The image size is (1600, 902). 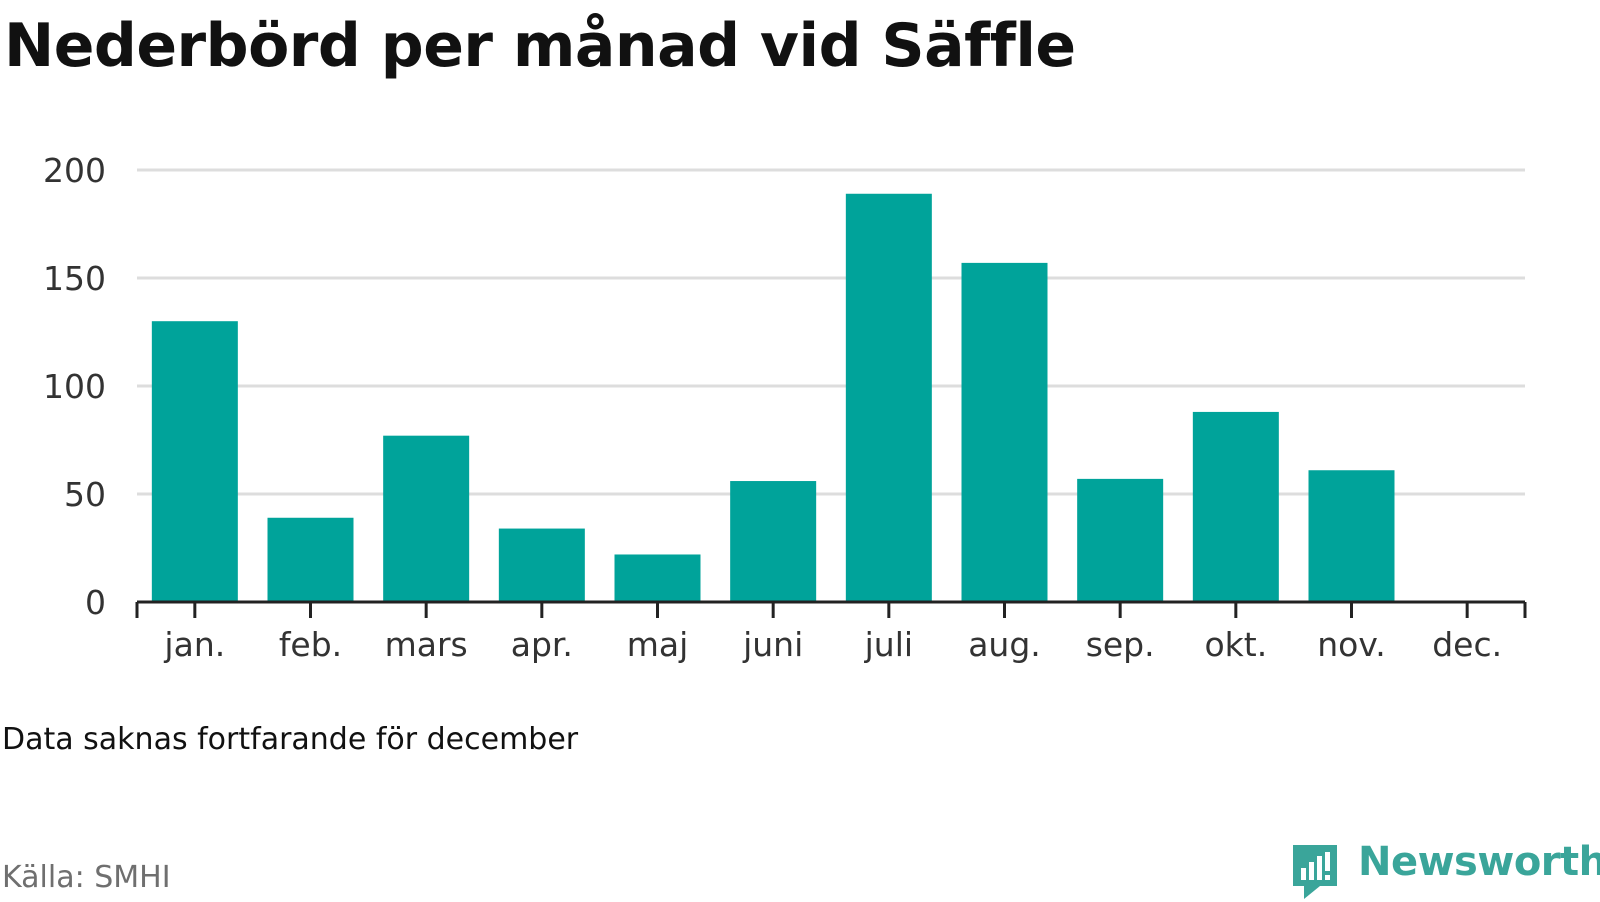 What do you see at coordinates (74, 170) in the screenshot?
I see `y-tick-label: 200` at bounding box center [74, 170].